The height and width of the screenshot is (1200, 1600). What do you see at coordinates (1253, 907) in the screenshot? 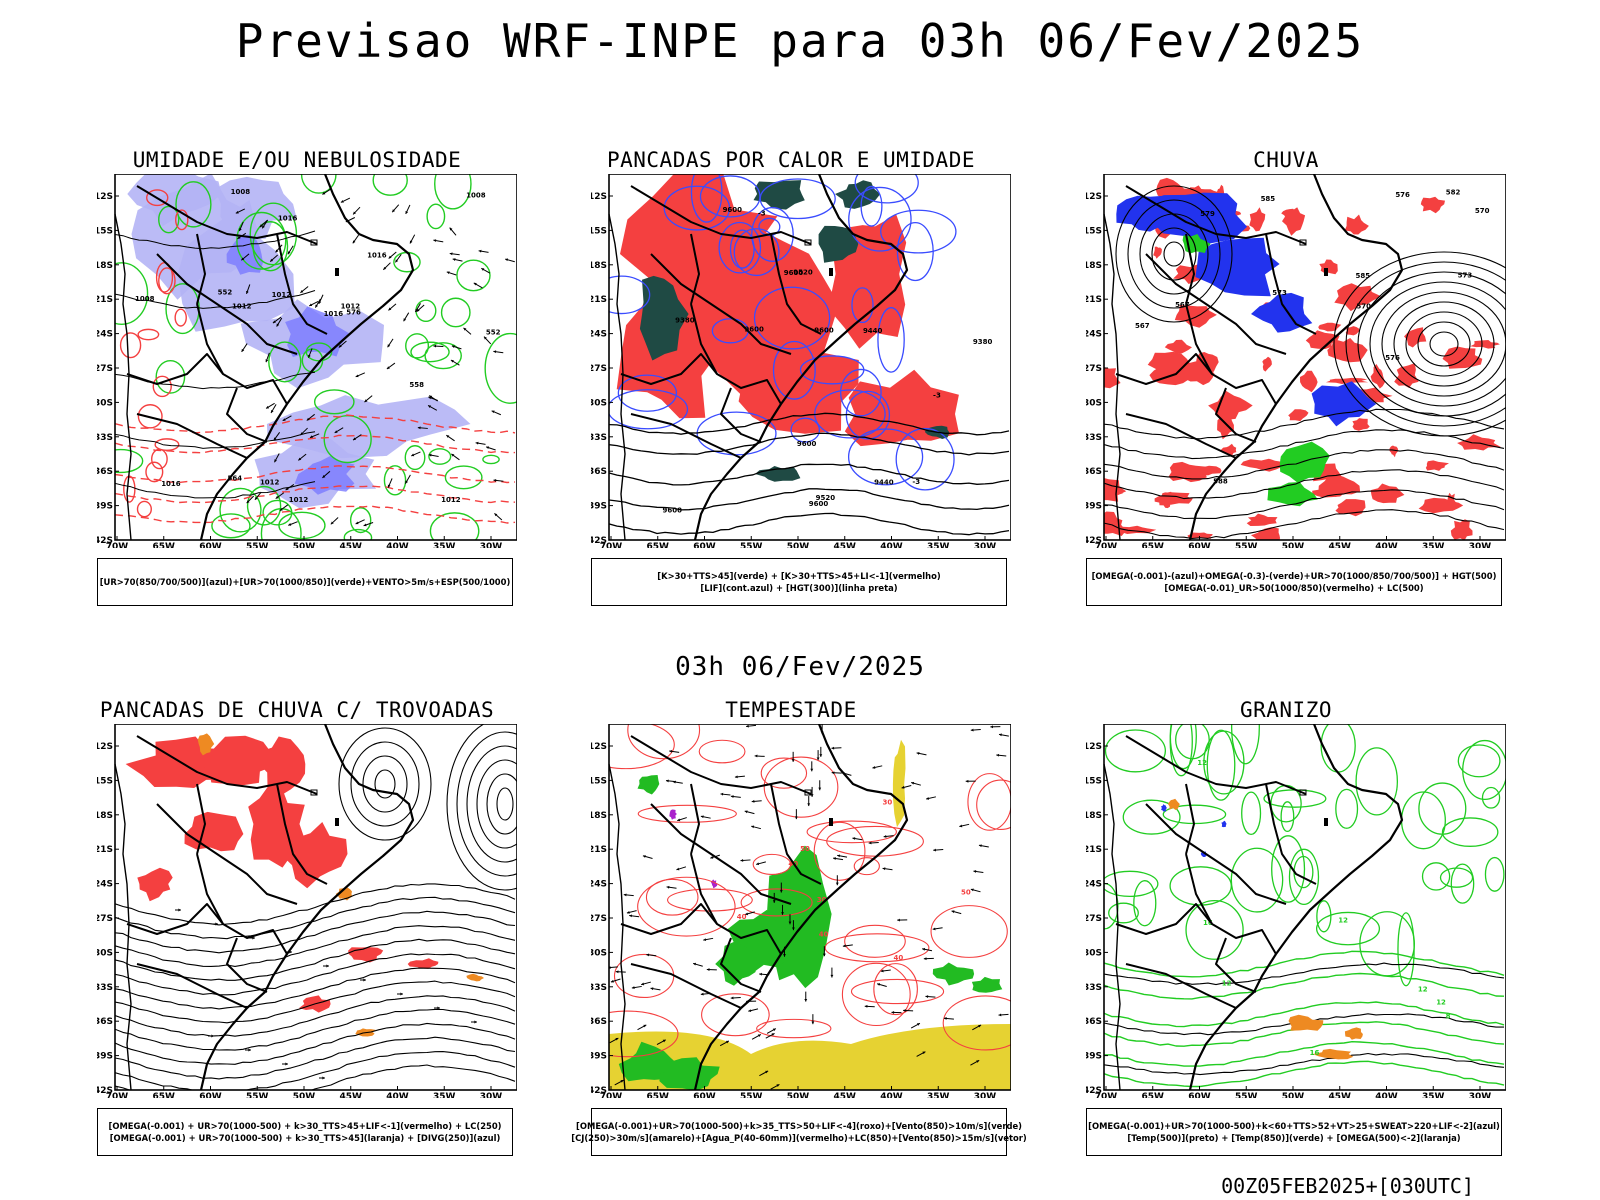
I see `map-geography` at bounding box center [1253, 907].